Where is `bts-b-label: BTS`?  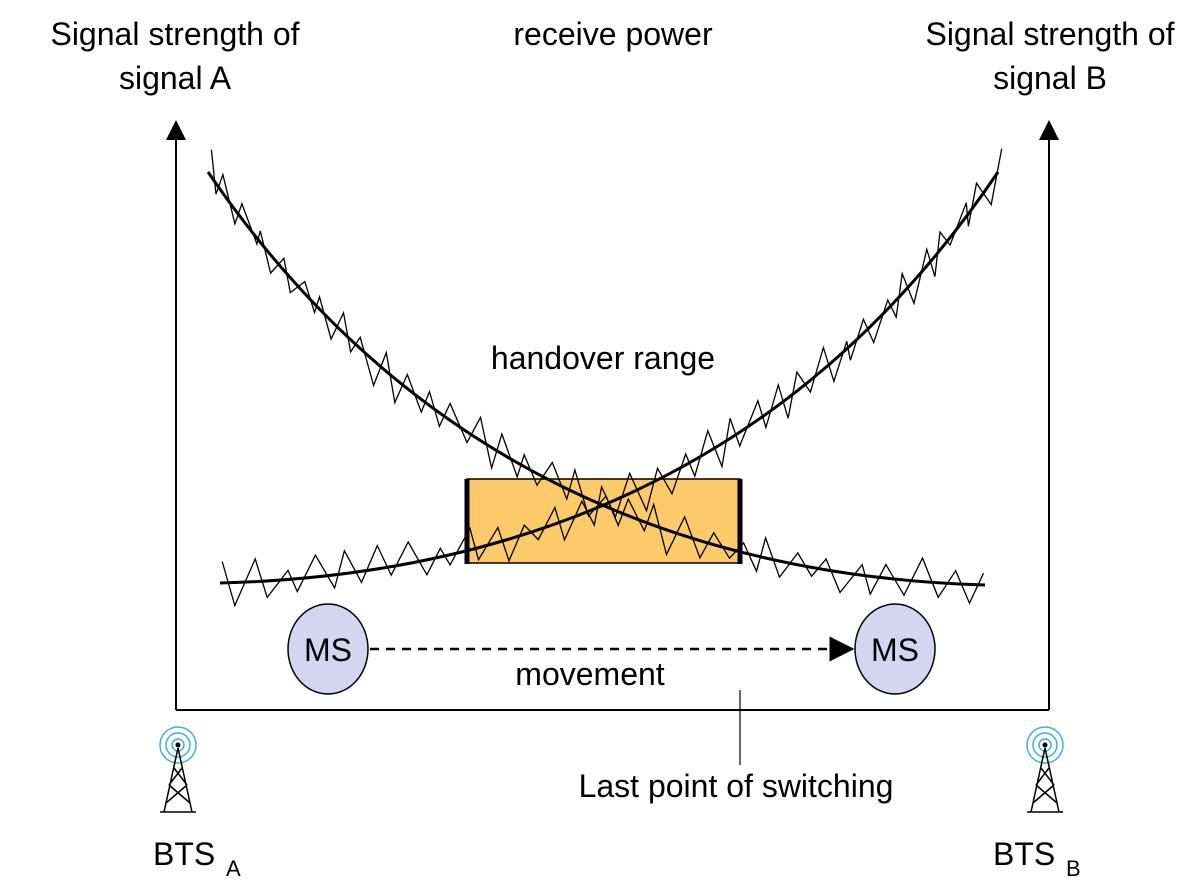 bts-b-label: BTS is located at coordinates (1024, 854).